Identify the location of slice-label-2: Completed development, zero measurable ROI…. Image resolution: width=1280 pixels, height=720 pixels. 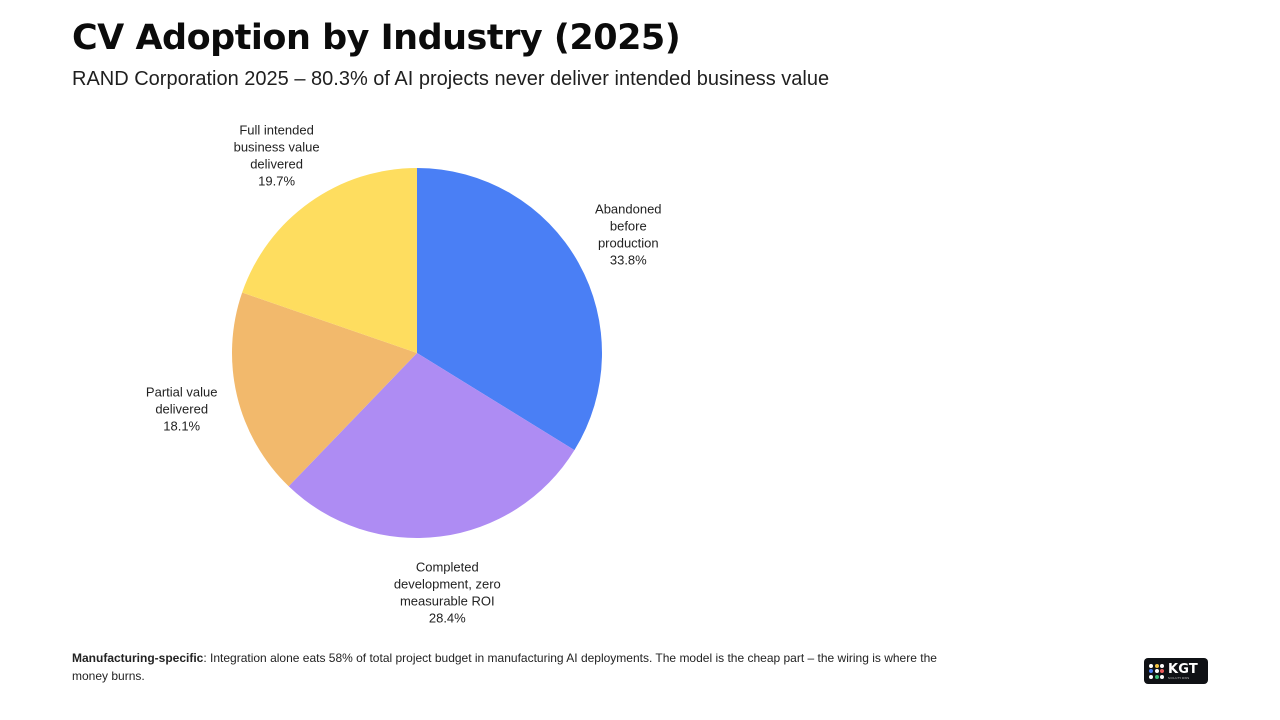
(447, 593).